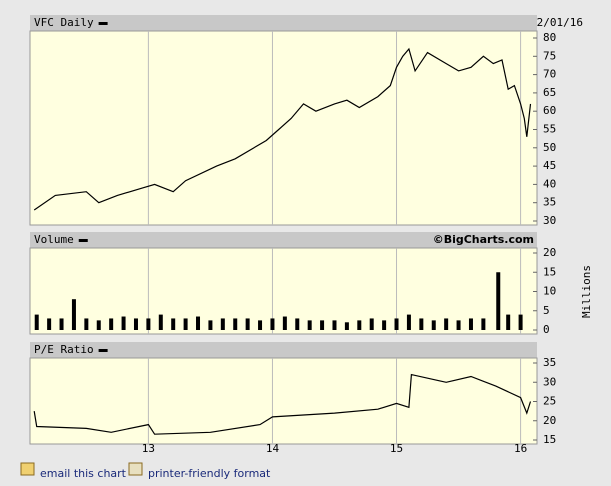  Describe the element at coordinates (520, 448) in the screenshot. I see `x-tick-label: 16` at that location.